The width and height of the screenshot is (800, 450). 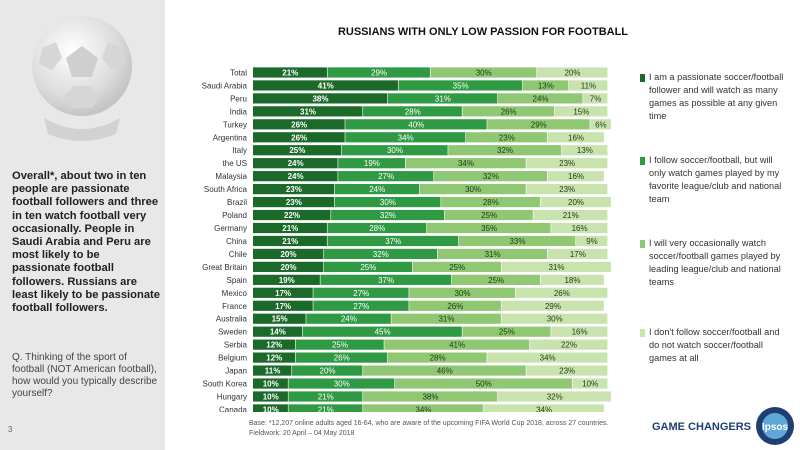 I want to click on data-label: 11%, so click(x=588, y=85).